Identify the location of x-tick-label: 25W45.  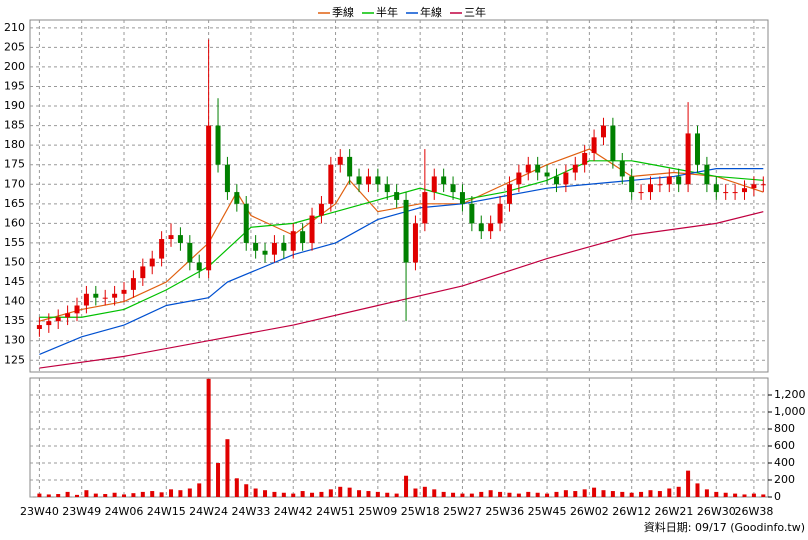
(547, 511).